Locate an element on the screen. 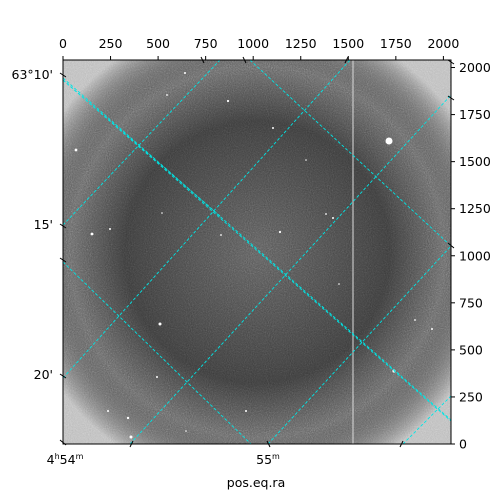 The image size is (500, 500). right-axis-tick-label: 750 is located at coordinates (471, 302).